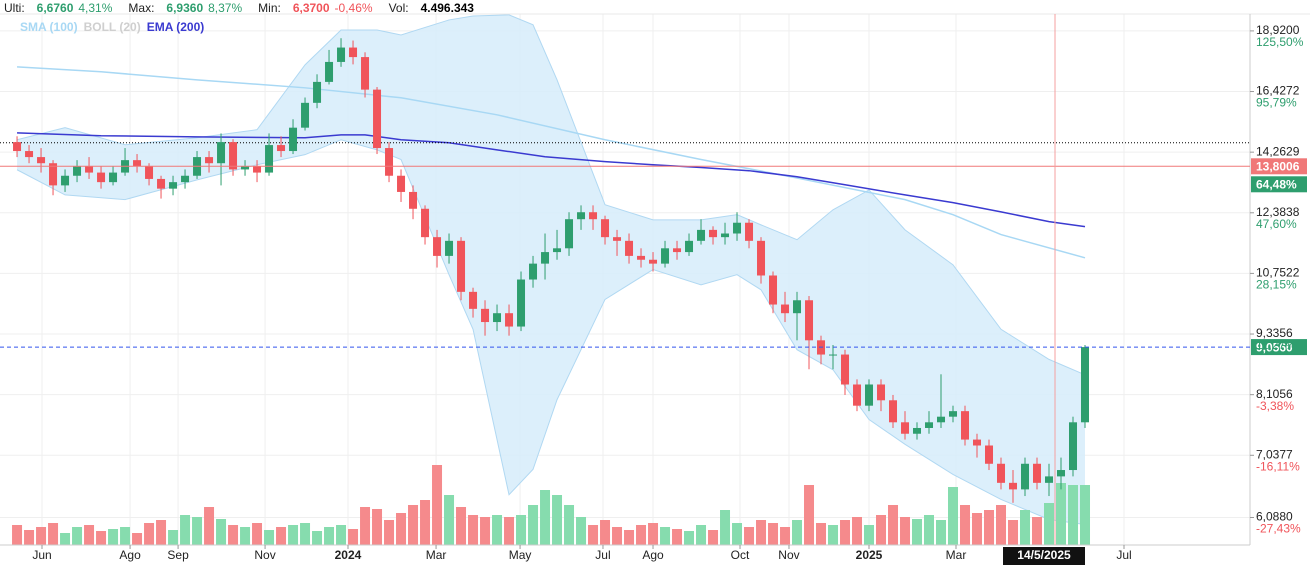  Describe the element at coordinates (436, 555) in the screenshot. I see `x-tick-label: Mar` at that location.